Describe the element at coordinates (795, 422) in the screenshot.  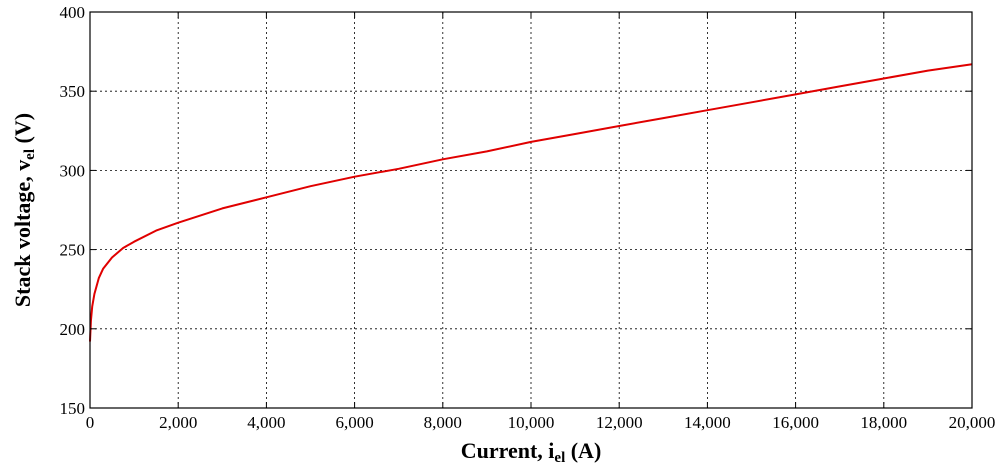
I see `x-tick-label: 16,000` at that location.